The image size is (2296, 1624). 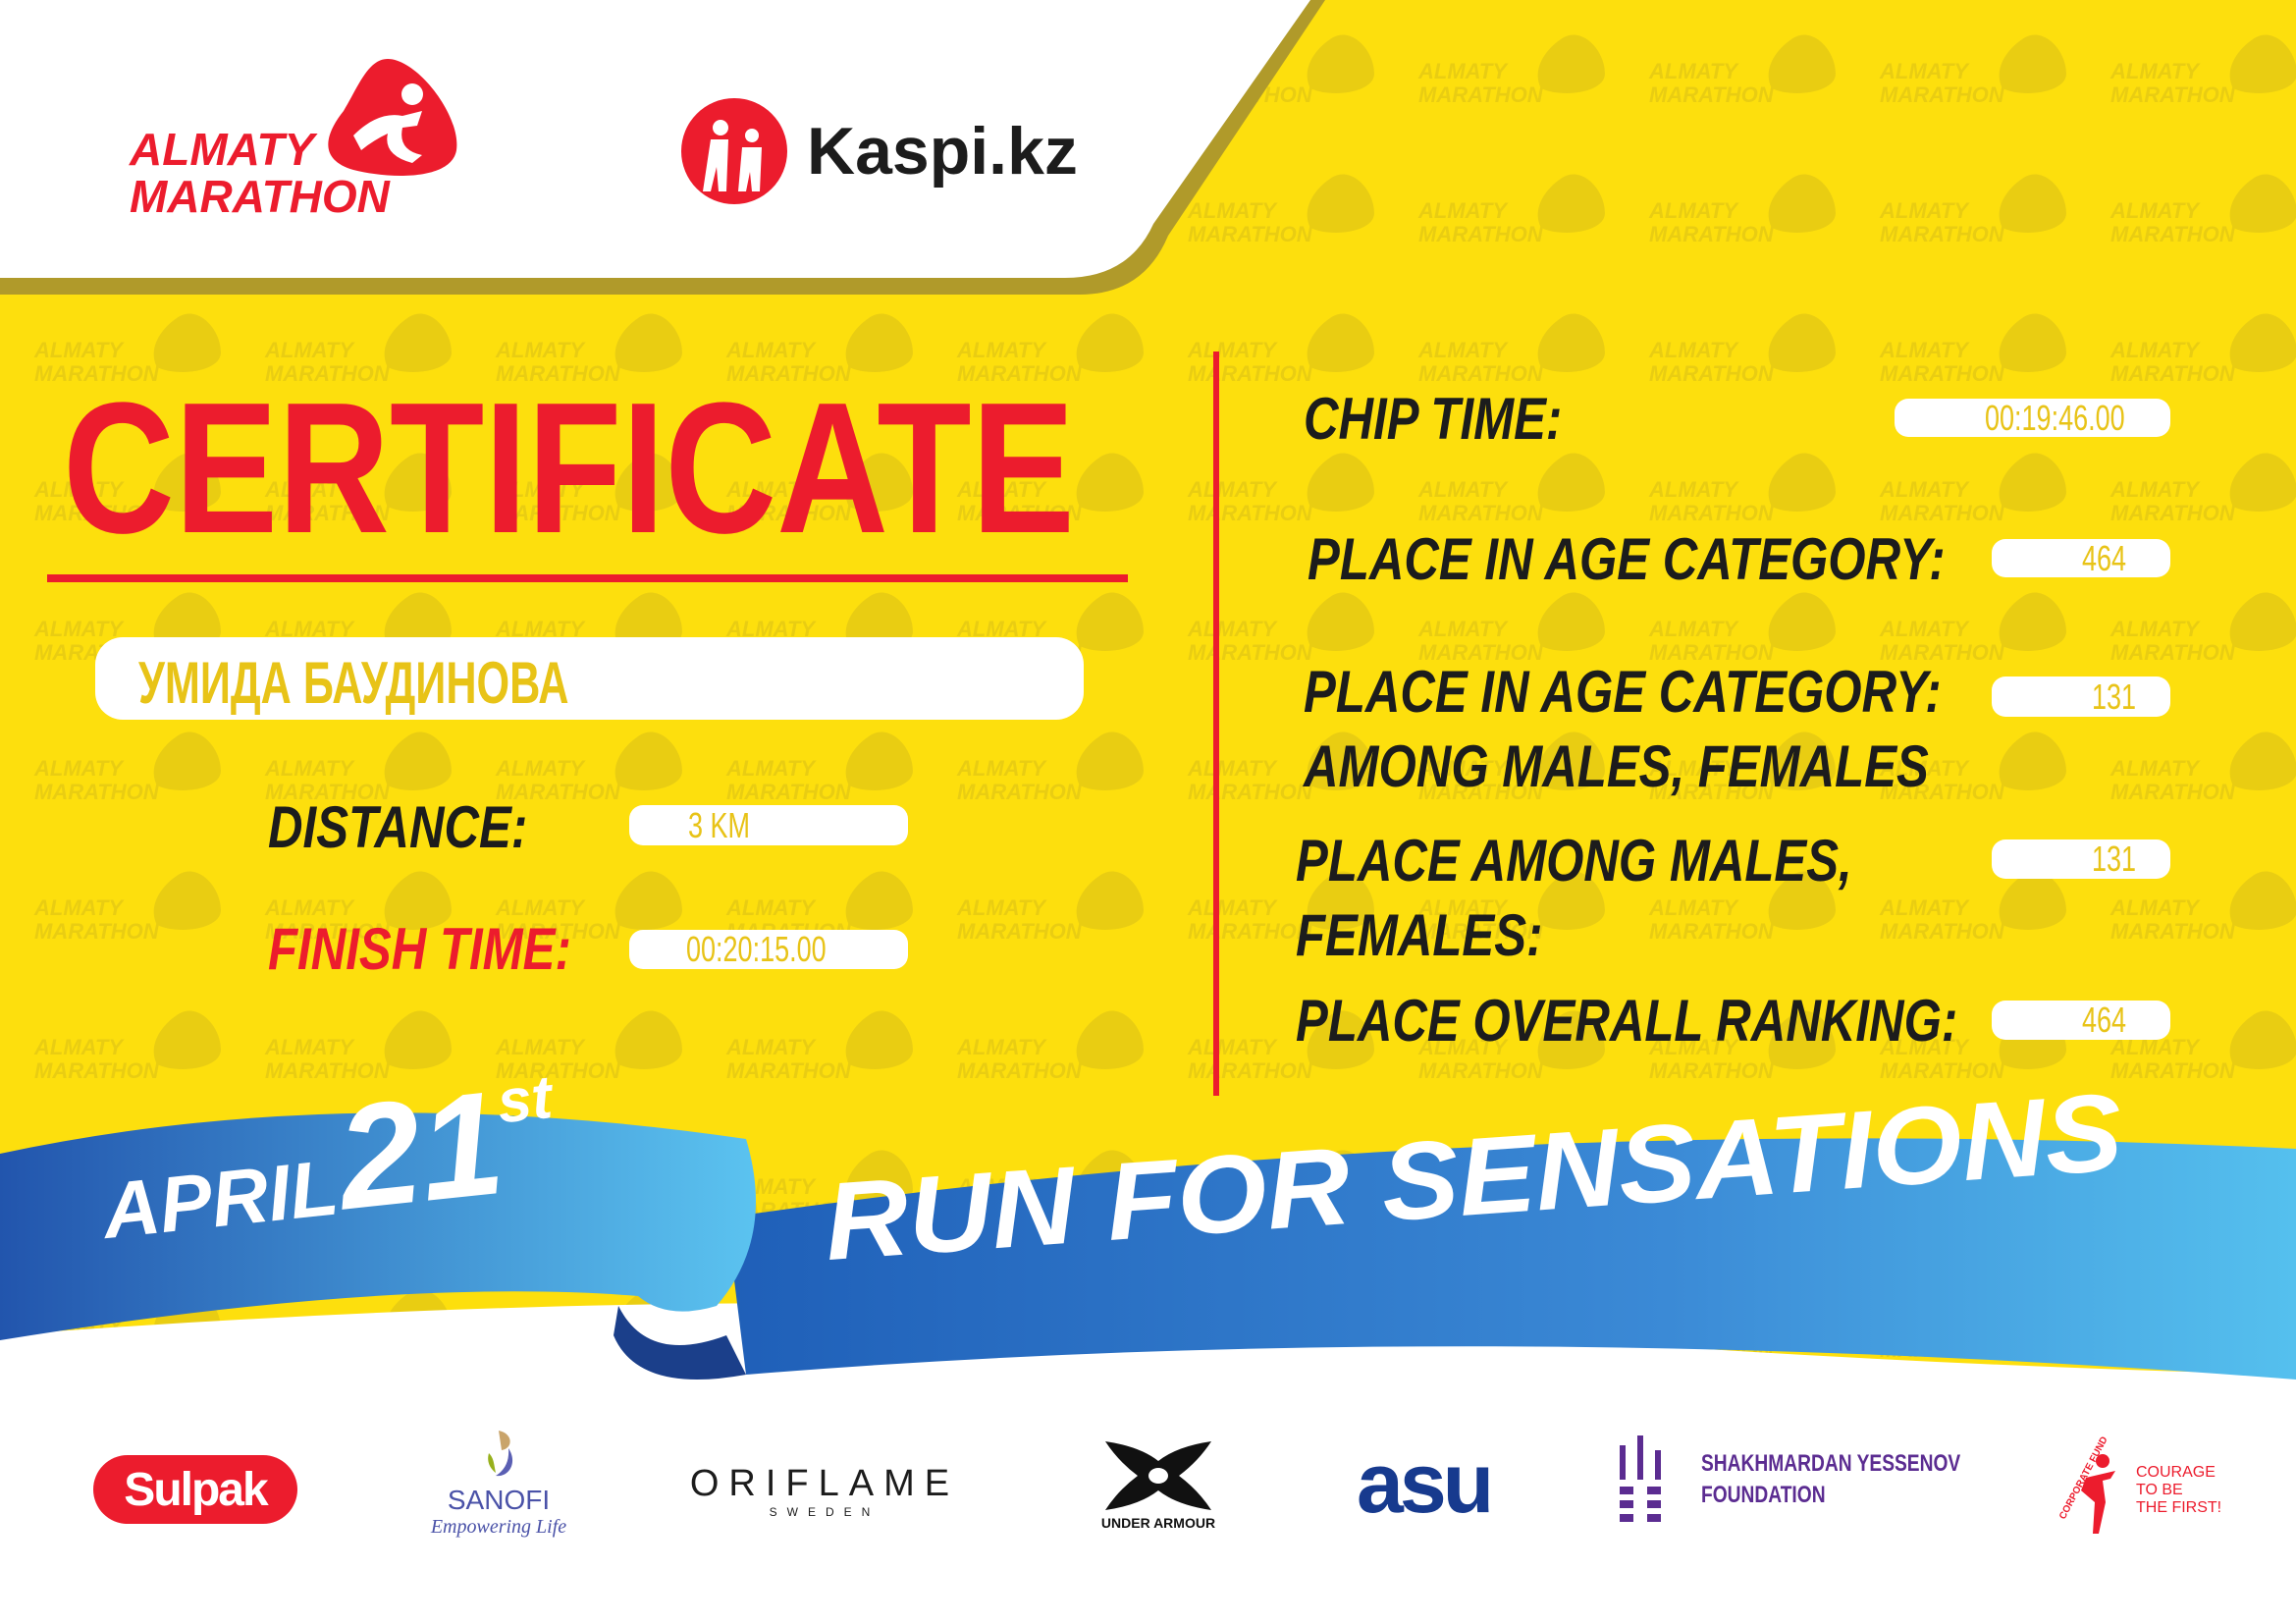 What do you see at coordinates (756, 949) in the screenshot?
I see `finish-time-value: 00:20:15.00` at bounding box center [756, 949].